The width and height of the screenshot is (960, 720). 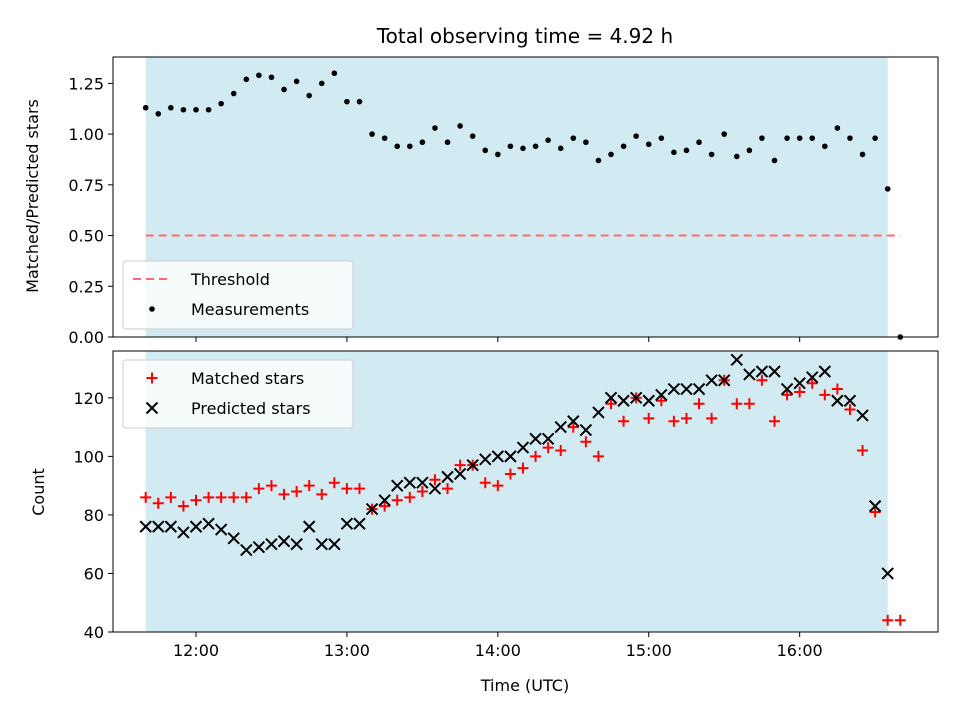 I want to click on y-tick-label: 1.25, so click(x=86, y=83).